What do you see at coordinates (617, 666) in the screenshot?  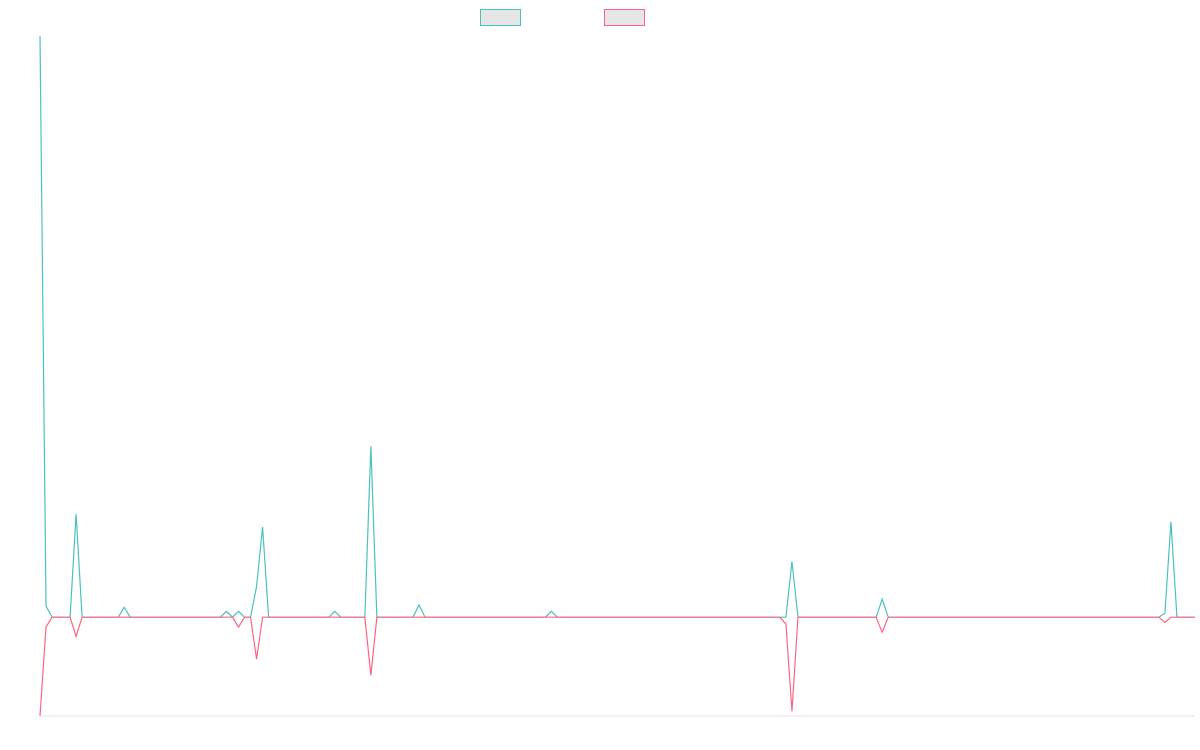 I see `series-line` at bounding box center [617, 666].